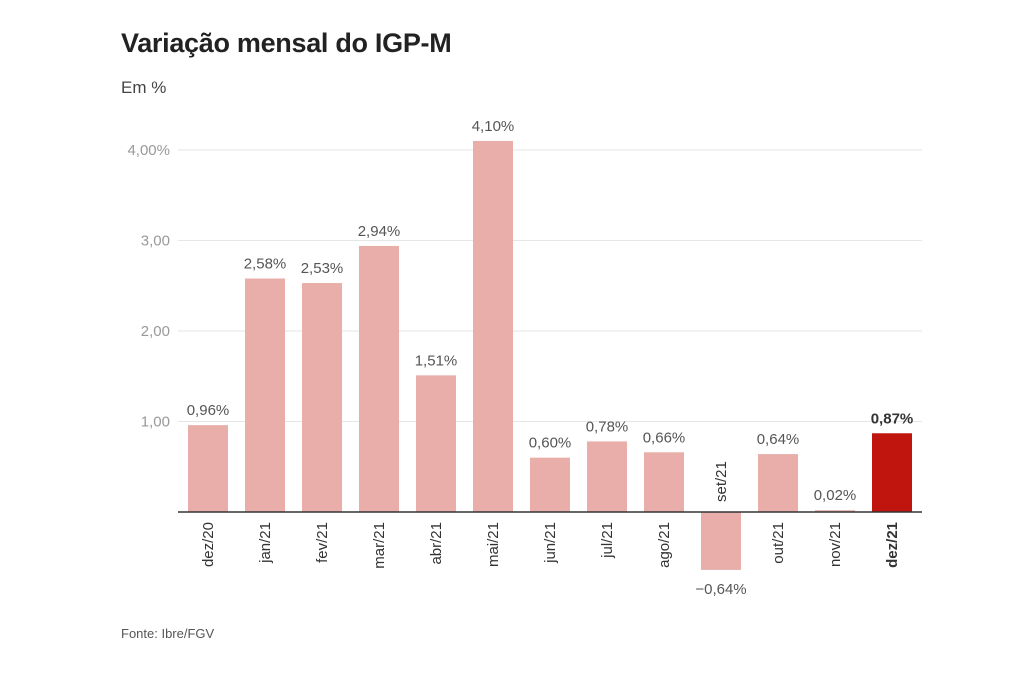 The width and height of the screenshot is (1024, 674). What do you see at coordinates (144, 87) in the screenshot?
I see `chart-subtitle: Em %` at bounding box center [144, 87].